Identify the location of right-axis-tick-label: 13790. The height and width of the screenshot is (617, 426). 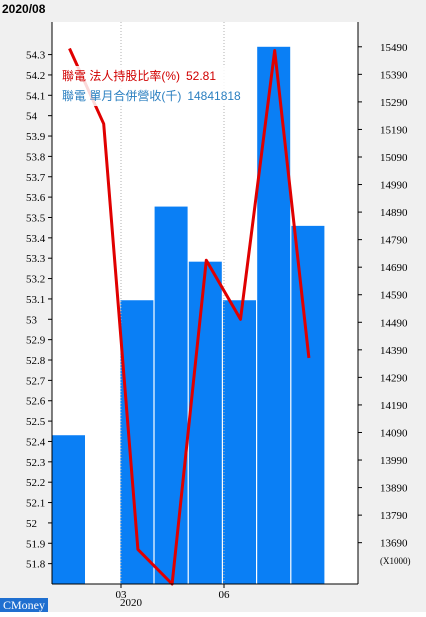
(394, 516).